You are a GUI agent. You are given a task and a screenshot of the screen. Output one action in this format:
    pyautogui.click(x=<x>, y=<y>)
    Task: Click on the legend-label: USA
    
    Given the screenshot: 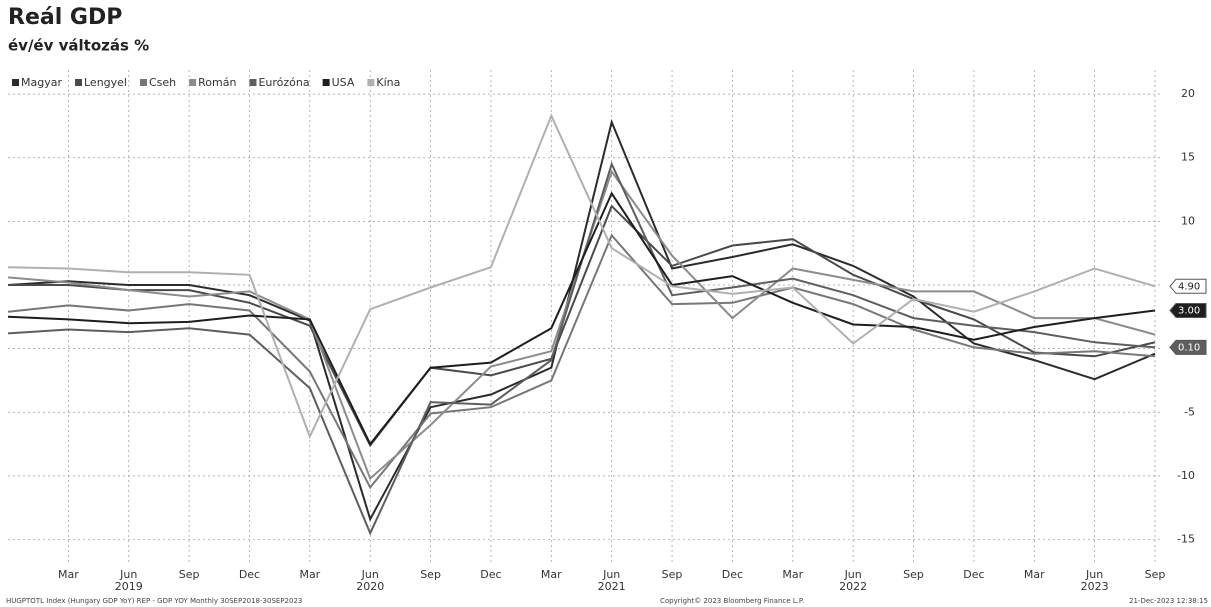 What is the action you would take?
    pyautogui.click(x=343, y=82)
    